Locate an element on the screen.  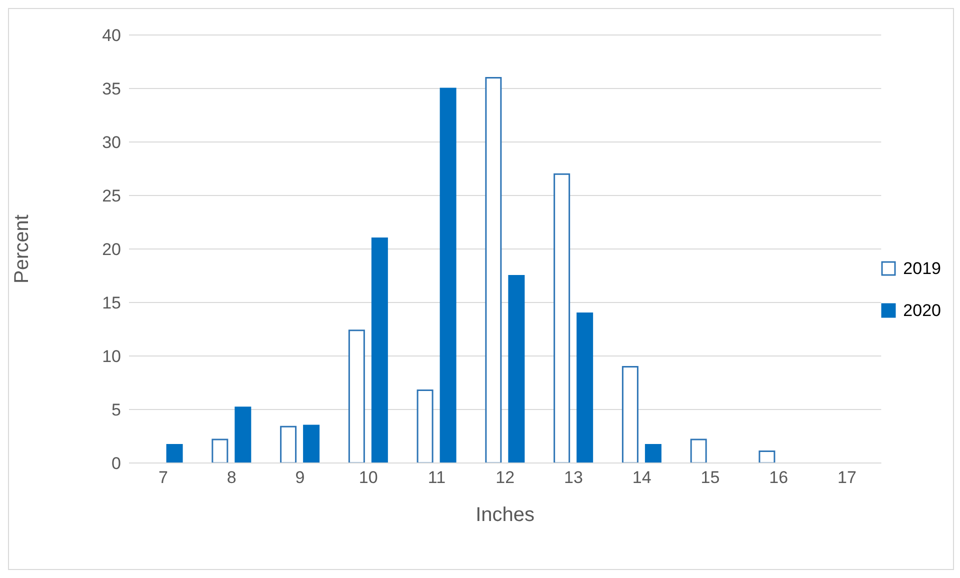
y-tick-label: 25 is located at coordinates (111, 196).